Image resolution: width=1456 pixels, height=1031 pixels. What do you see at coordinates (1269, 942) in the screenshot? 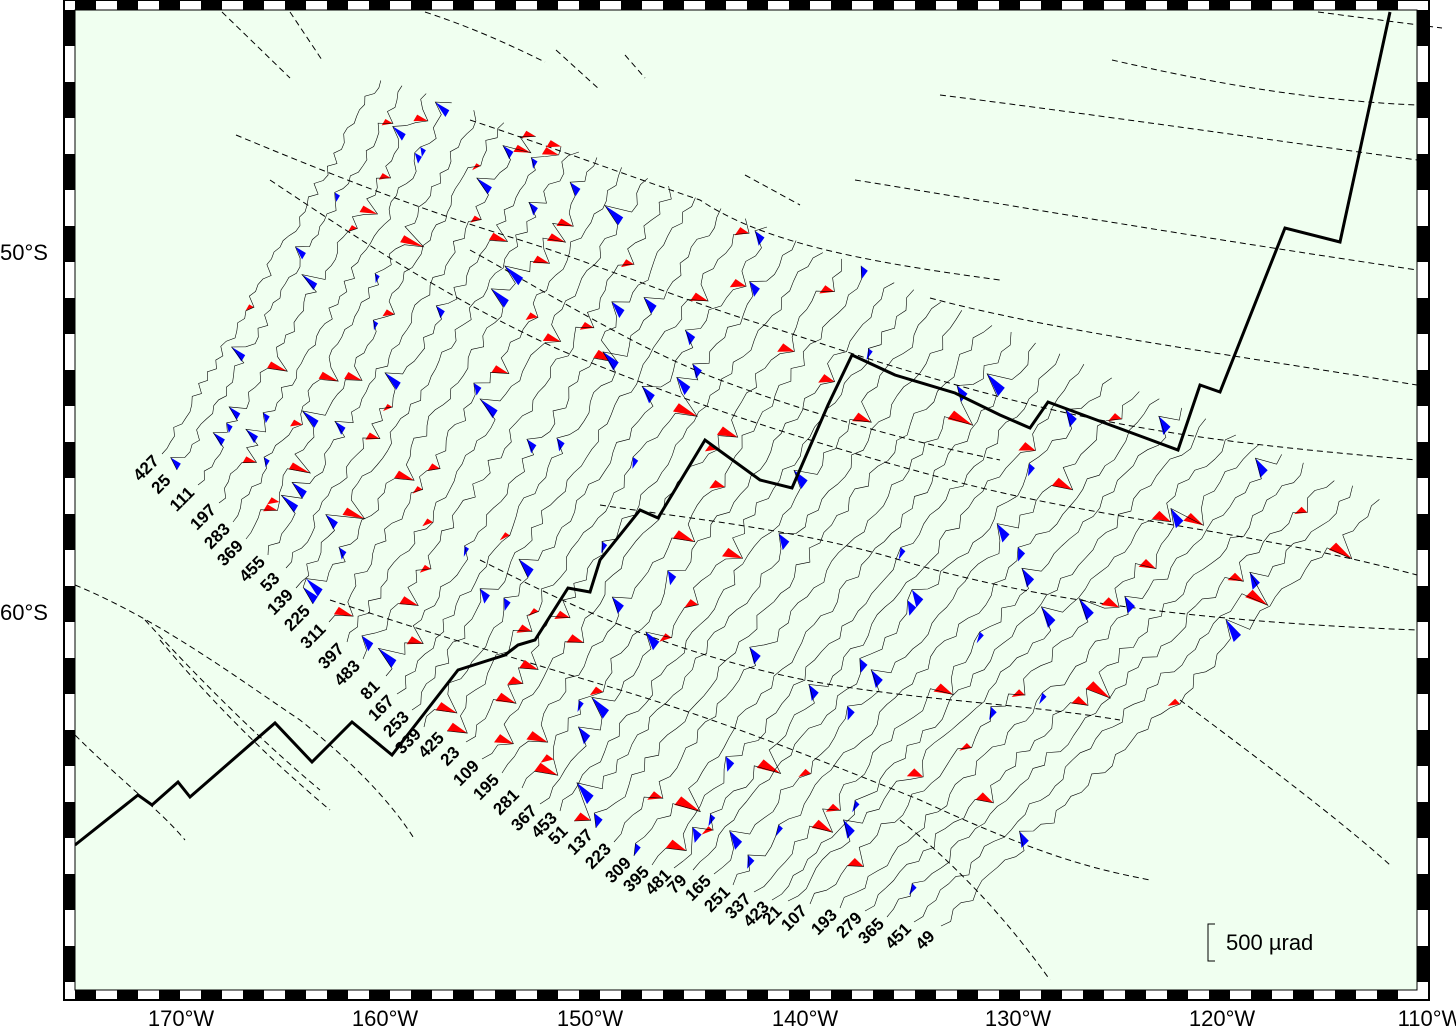
I see `scale-bar-label: 500 µrad` at bounding box center [1269, 942].